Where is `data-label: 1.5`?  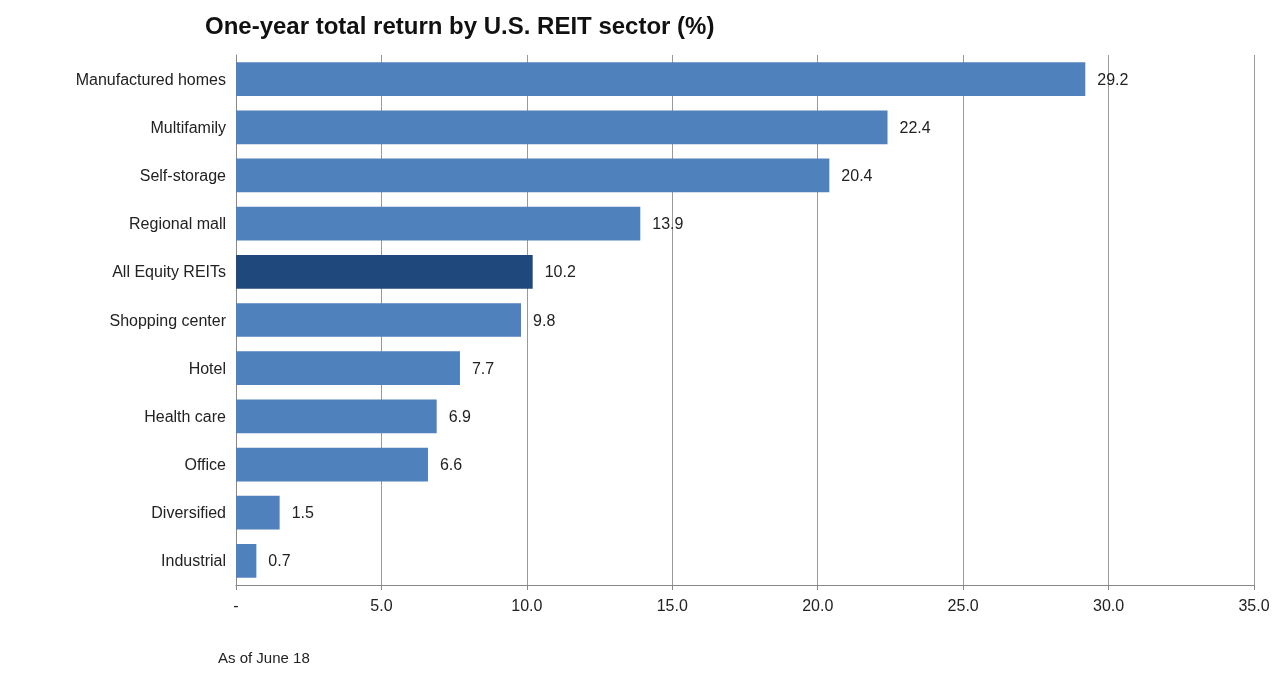 data-label: 1.5 is located at coordinates (302, 513).